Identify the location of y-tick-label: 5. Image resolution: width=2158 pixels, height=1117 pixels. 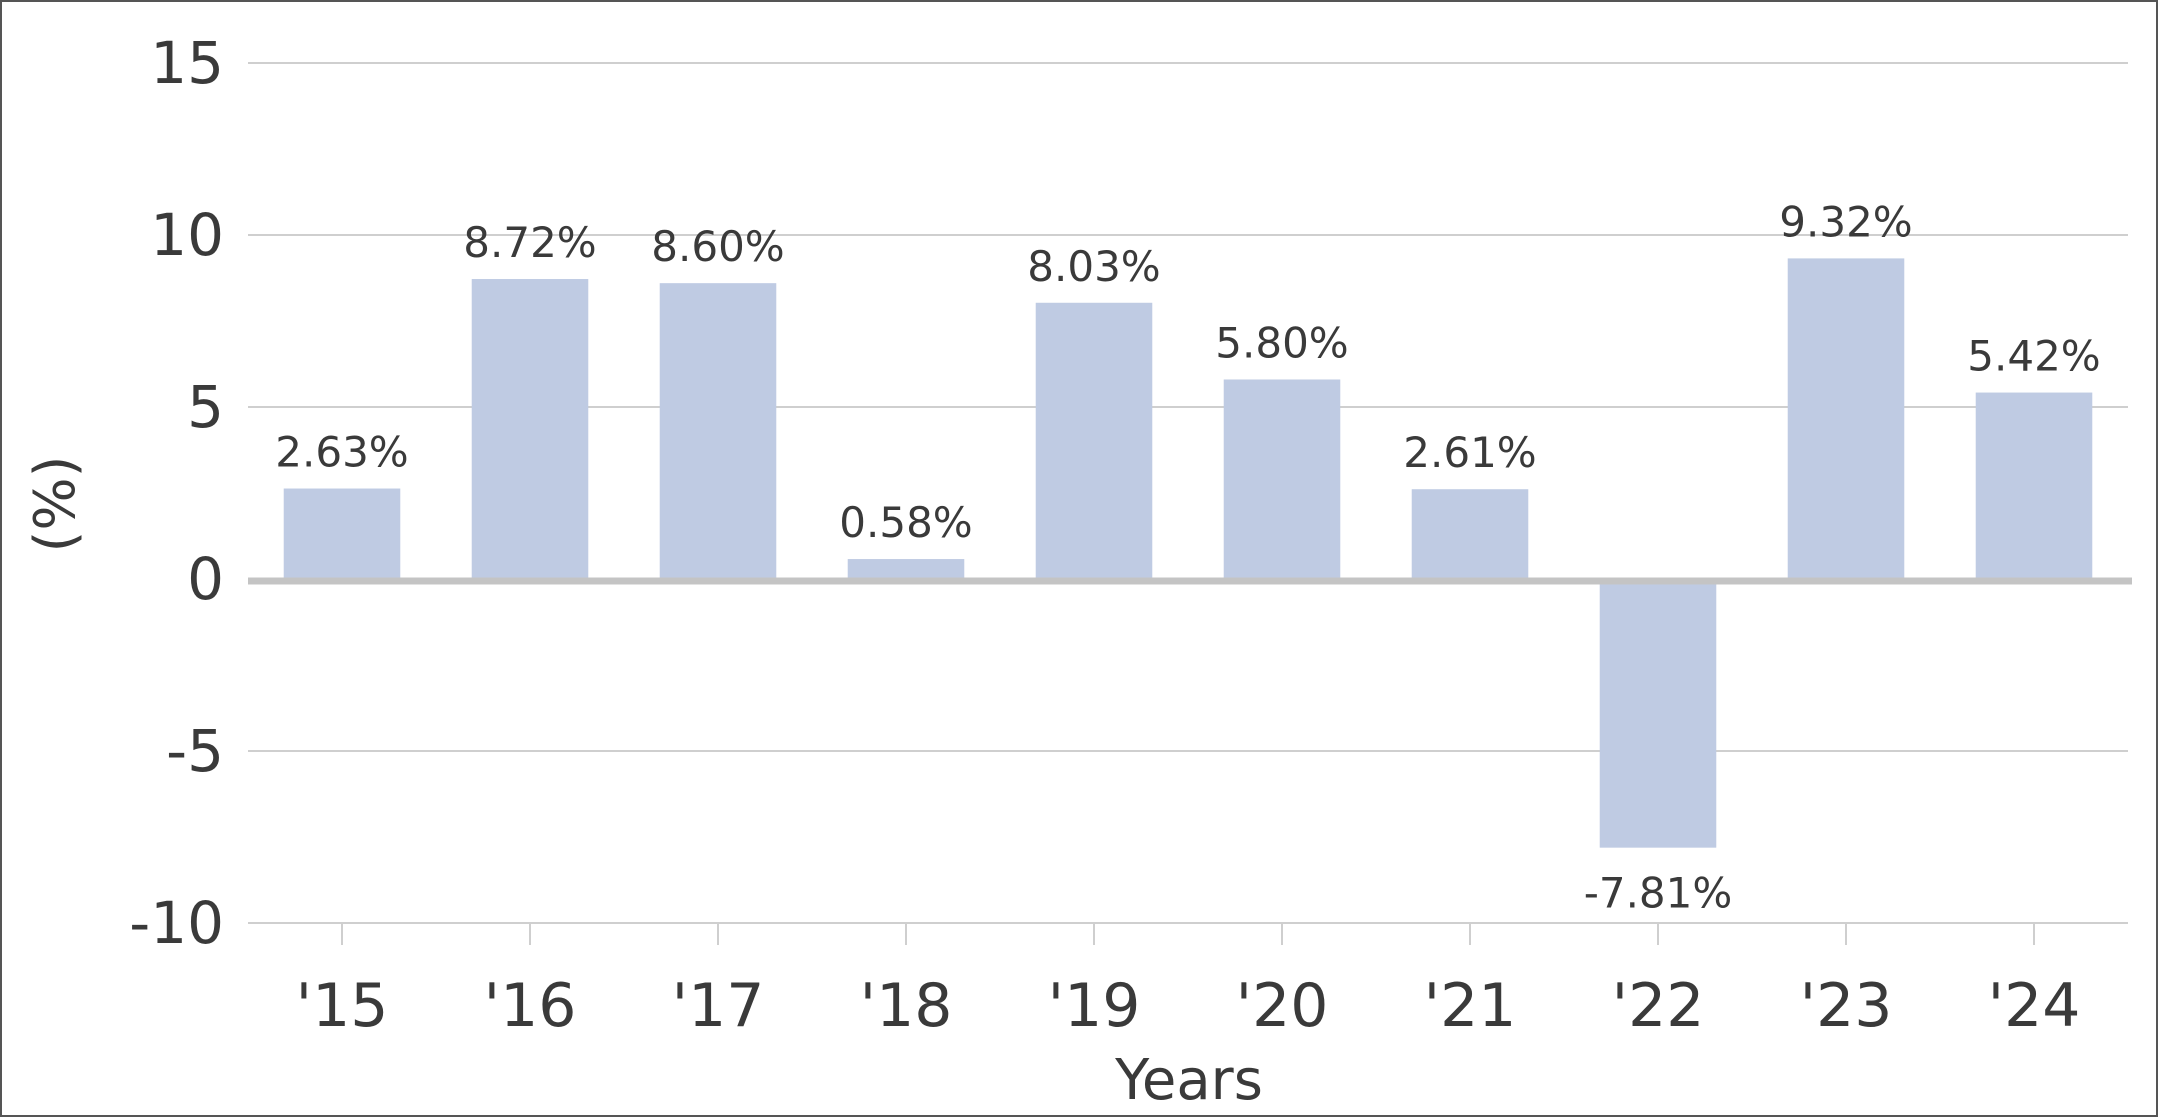
(205, 407).